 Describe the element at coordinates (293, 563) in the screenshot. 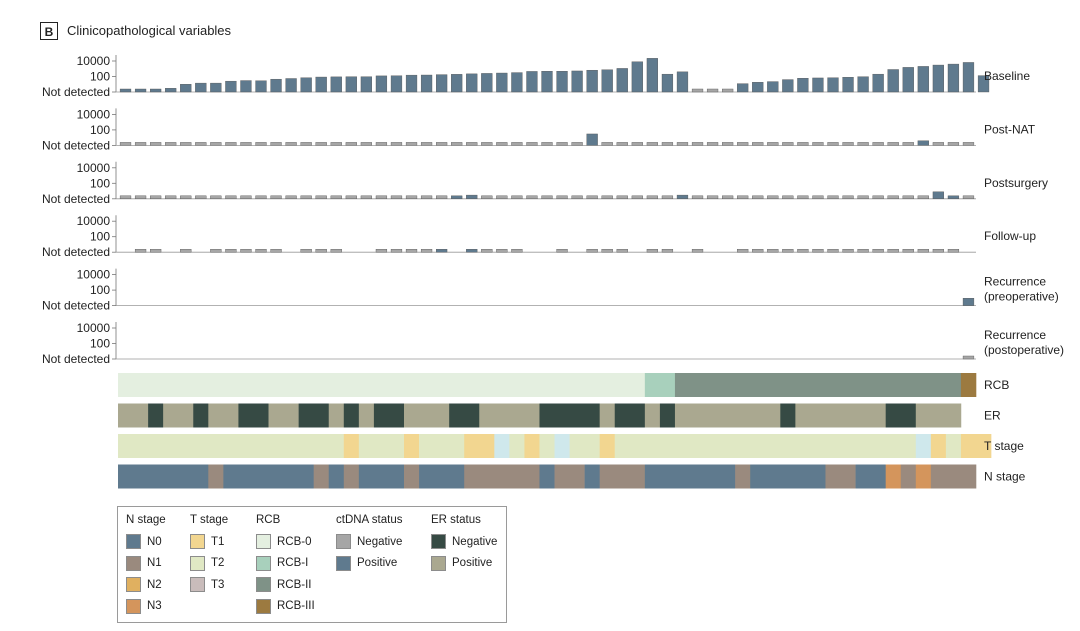

I see `legend-item-label: RCB-I` at that location.